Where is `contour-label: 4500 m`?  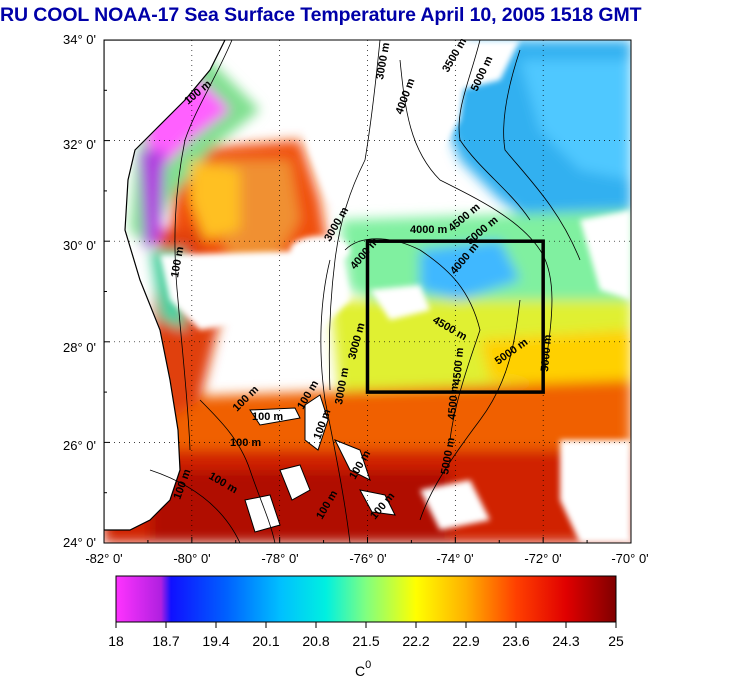
contour-label: 4500 m is located at coordinates (458, 366).